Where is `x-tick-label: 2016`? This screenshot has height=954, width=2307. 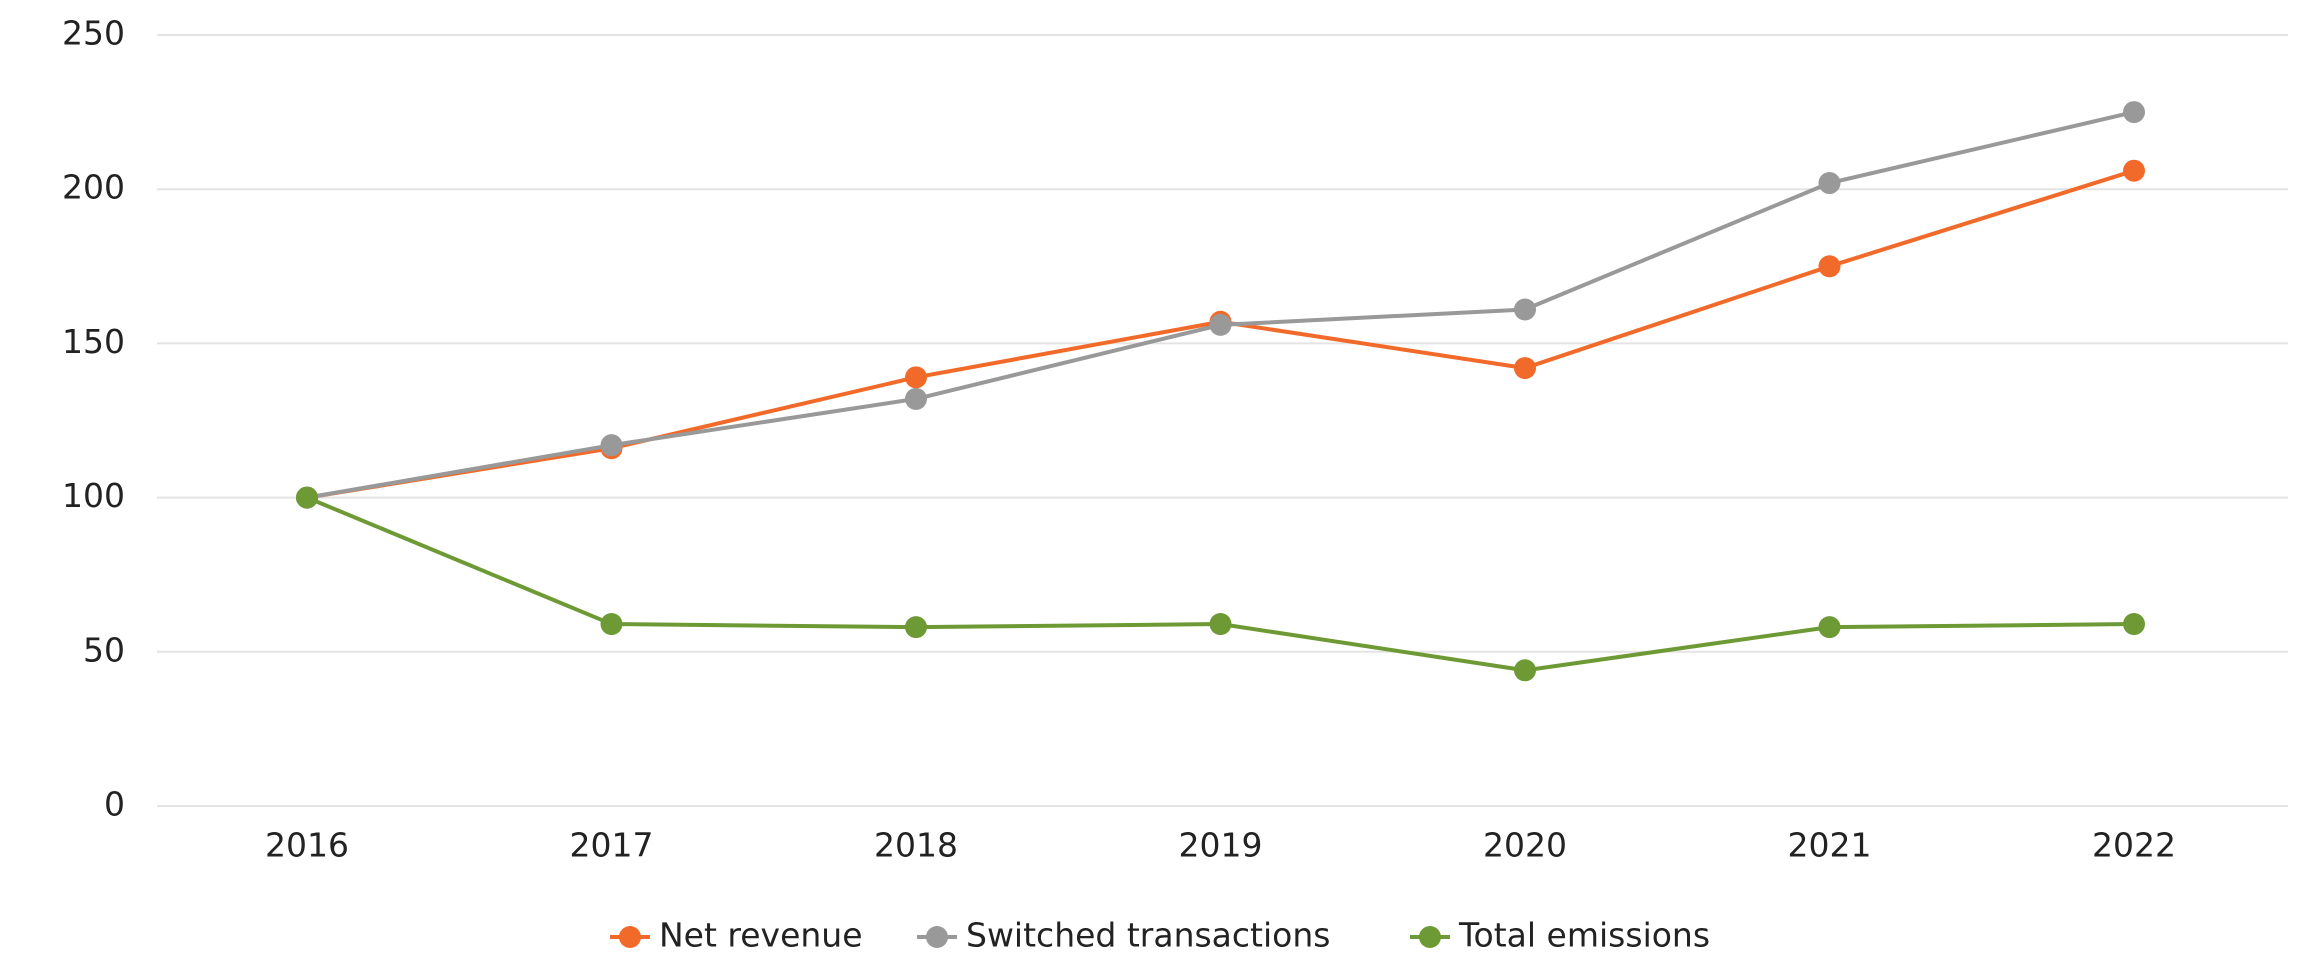
x-tick-label: 2016 is located at coordinates (307, 845).